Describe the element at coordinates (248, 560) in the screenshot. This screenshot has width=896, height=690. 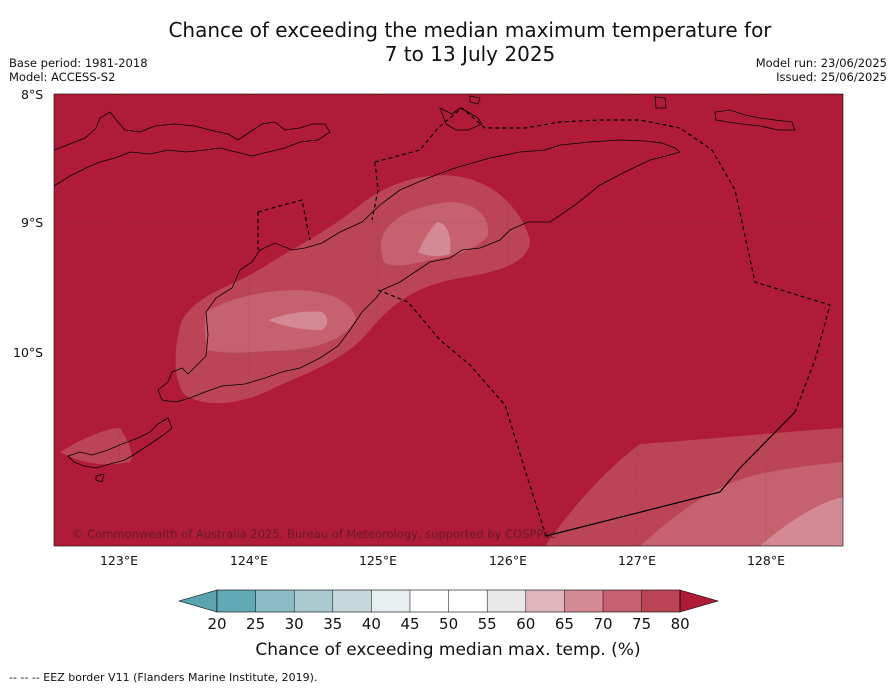
I see `lon-label-124e: 124°E` at that location.